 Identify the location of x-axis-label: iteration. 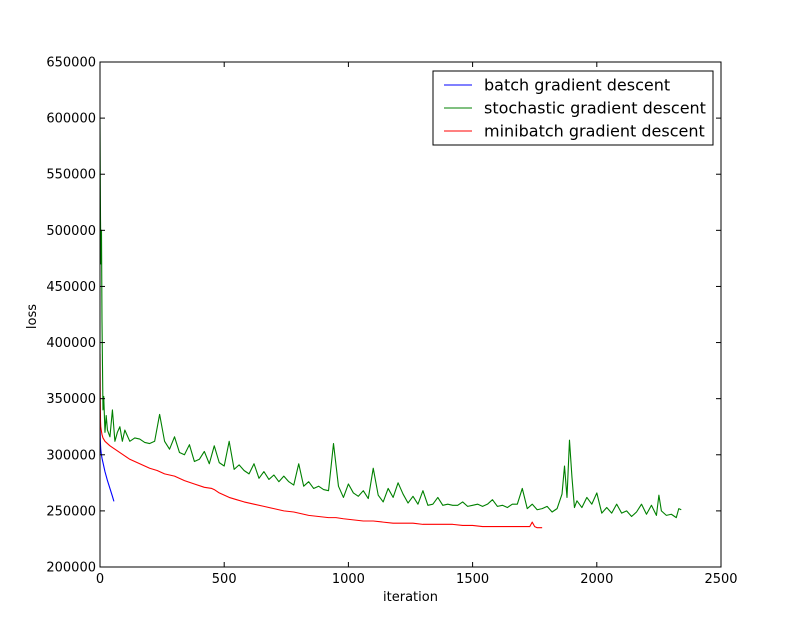
(410, 597).